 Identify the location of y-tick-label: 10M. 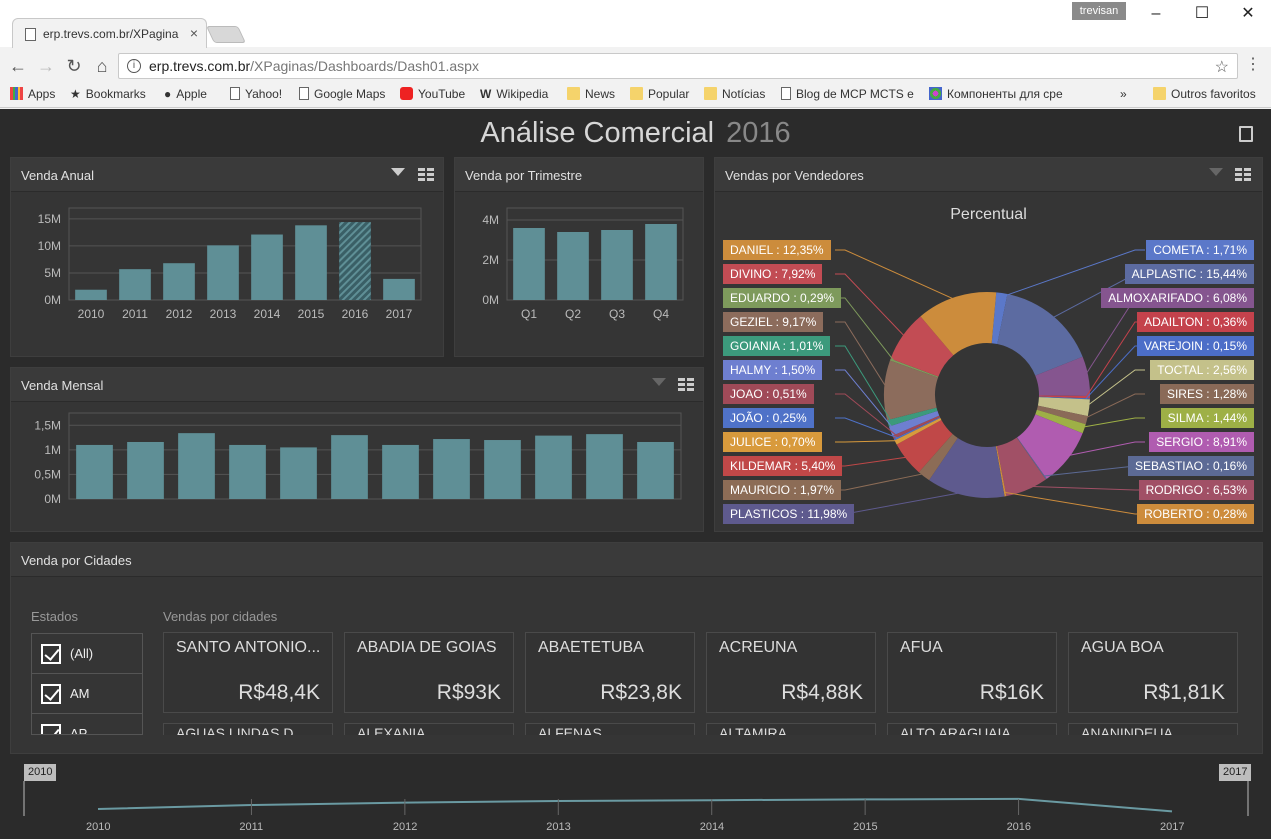
(49, 246).